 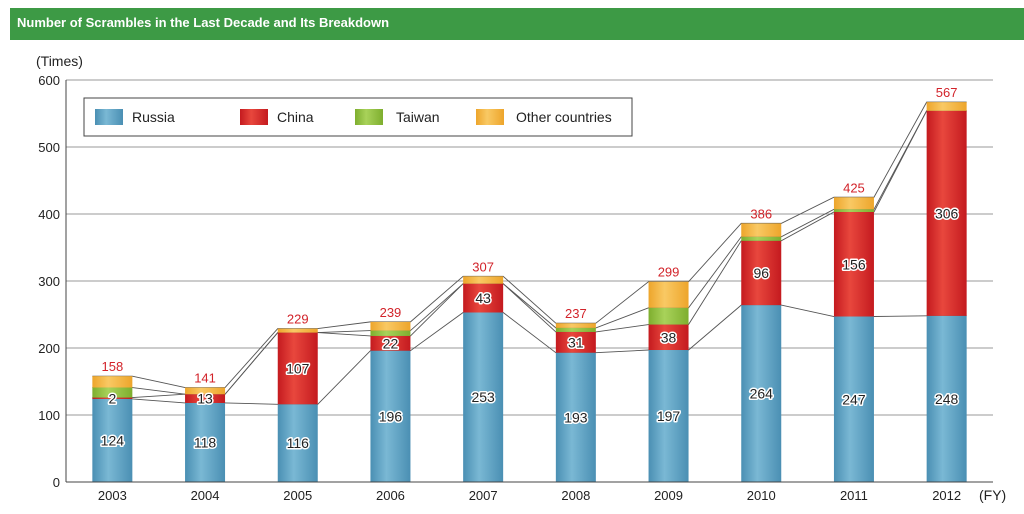 I want to click on legend-swatch-russia, so click(x=109, y=117).